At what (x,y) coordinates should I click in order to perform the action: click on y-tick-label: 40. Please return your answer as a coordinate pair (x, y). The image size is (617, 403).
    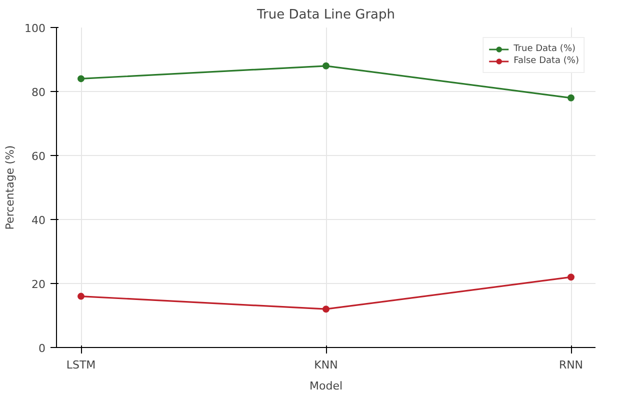
    Looking at the image, I should click on (39, 220).